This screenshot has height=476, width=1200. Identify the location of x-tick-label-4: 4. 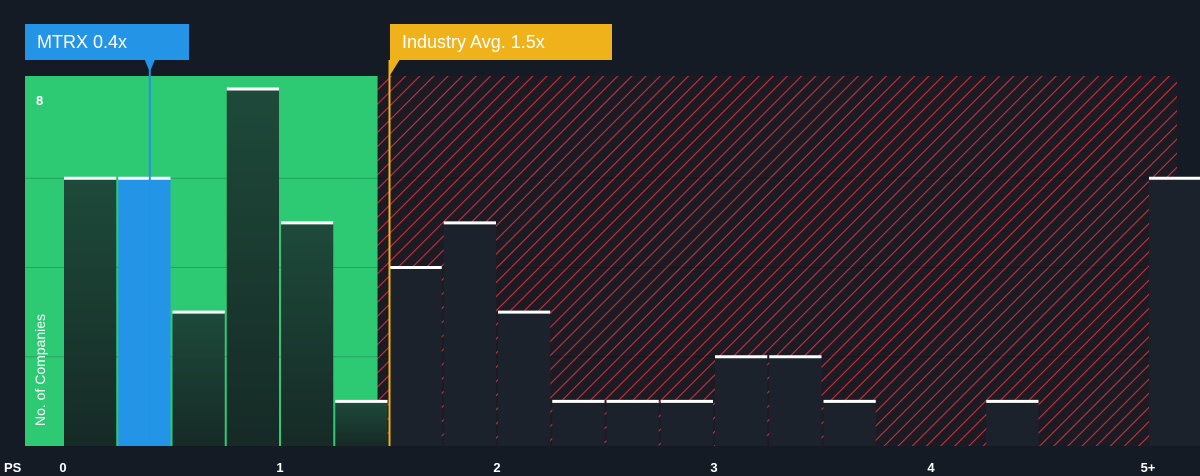
(931, 467).